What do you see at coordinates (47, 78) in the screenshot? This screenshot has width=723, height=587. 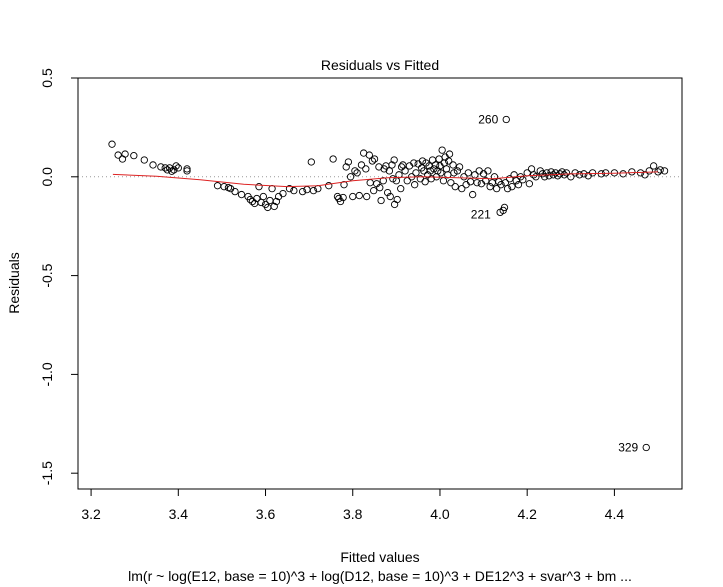 I see `y-tick-label: 0.5` at bounding box center [47, 78].